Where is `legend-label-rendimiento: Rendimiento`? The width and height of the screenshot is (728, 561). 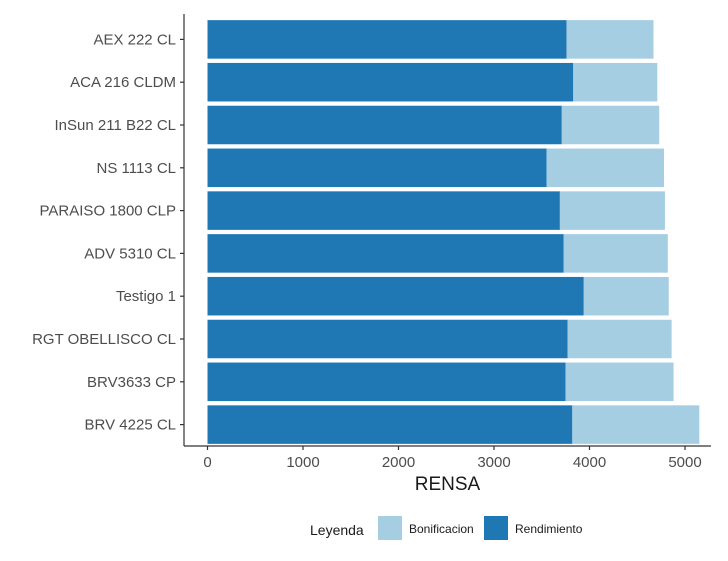
legend-label-rendimiento: Rendimiento is located at coordinates (549, 529).